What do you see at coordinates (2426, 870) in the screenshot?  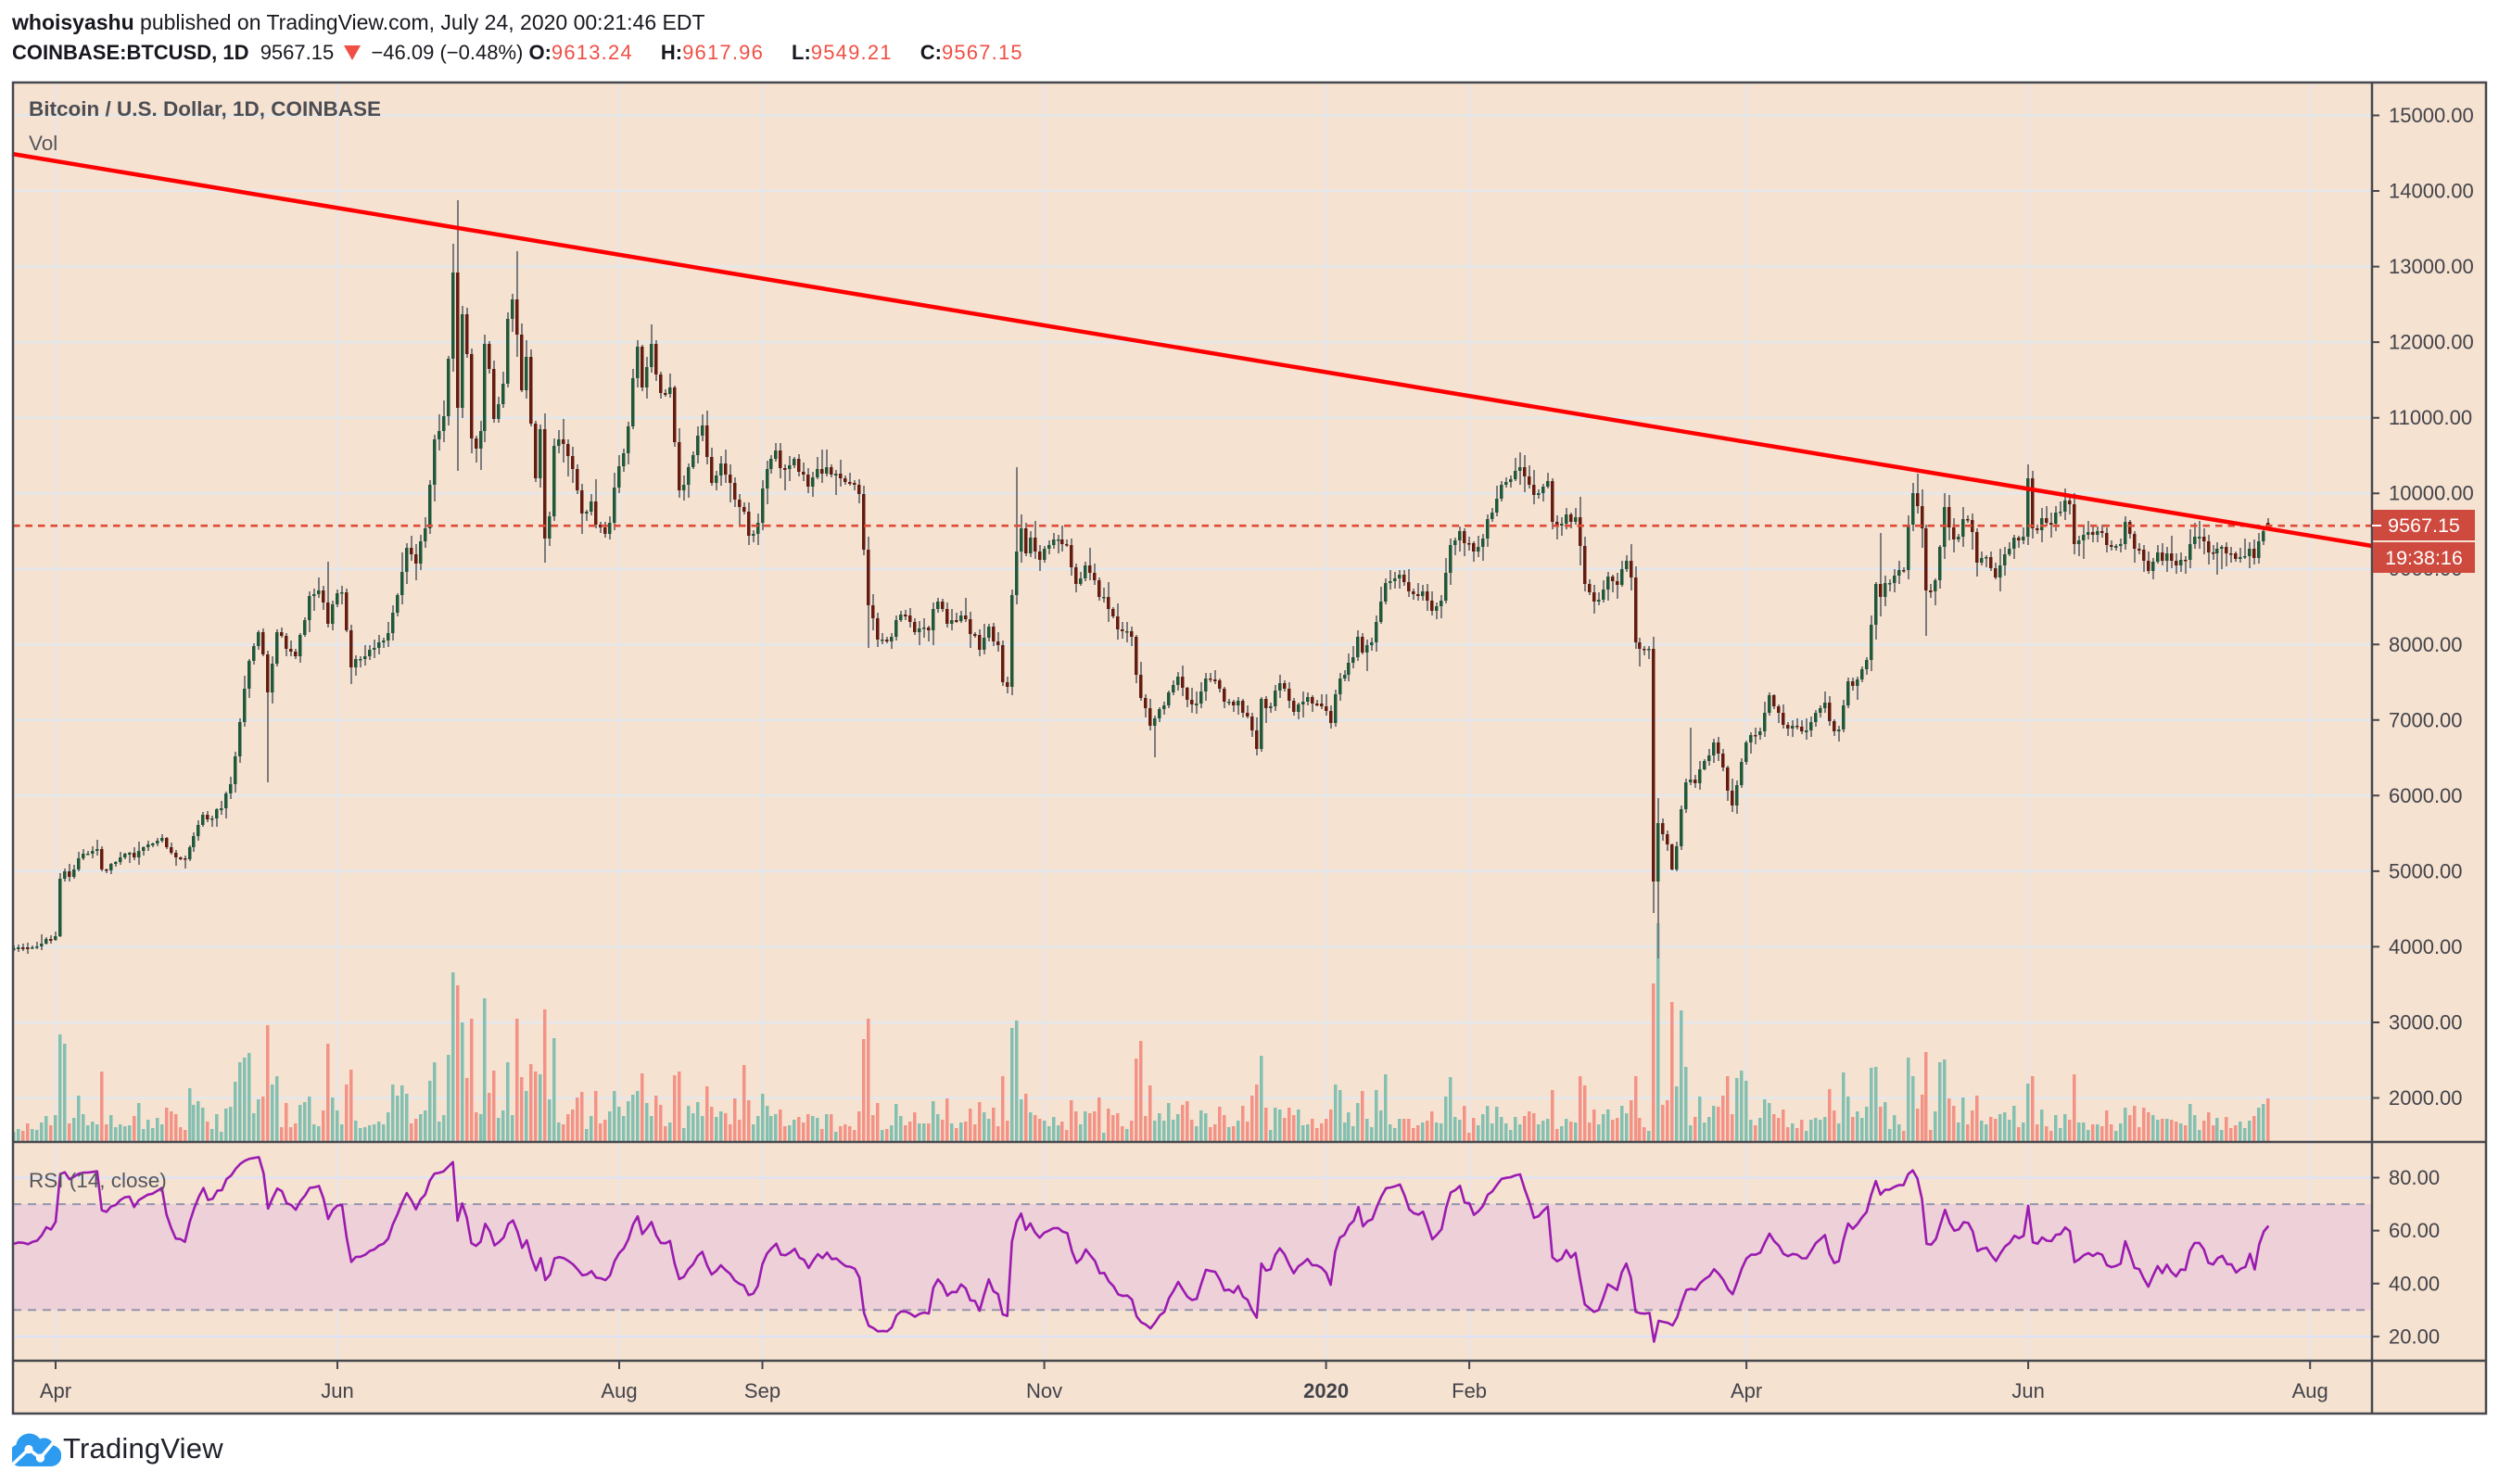 I see `svg-text: 5000.00` at bounding box center [2426, 870].